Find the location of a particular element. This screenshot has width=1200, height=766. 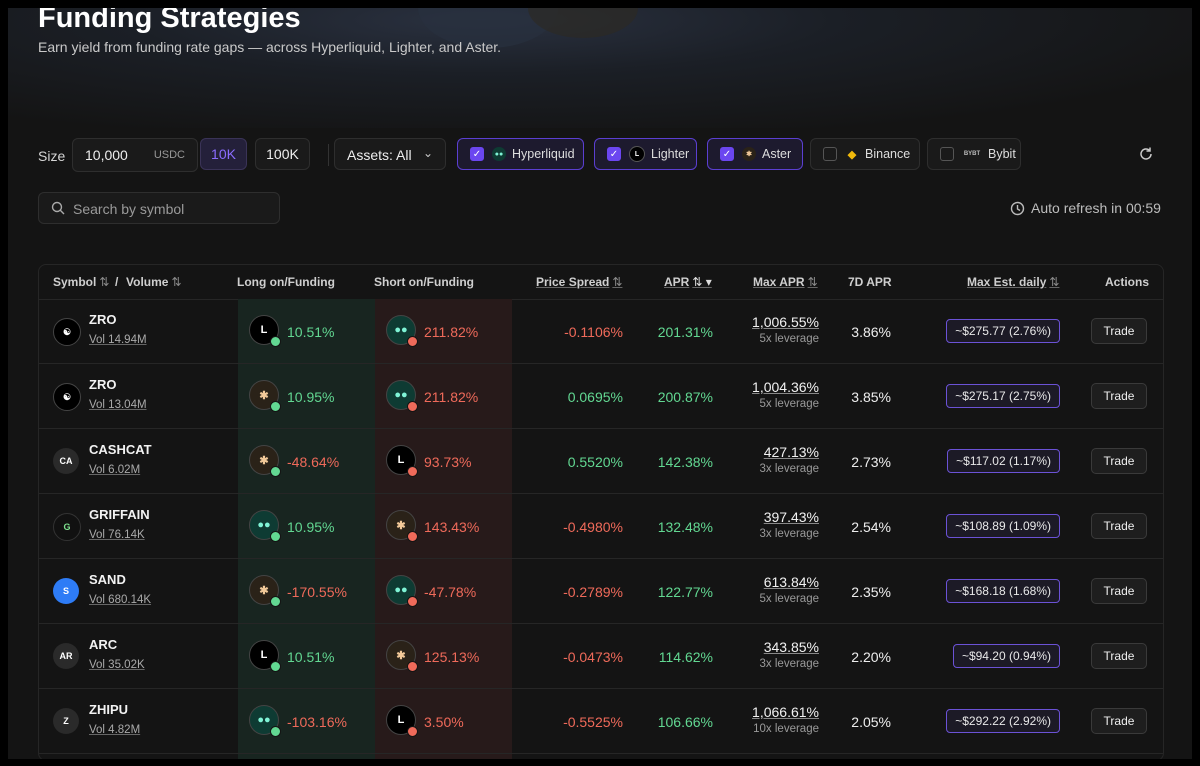

zro-logo-icon: ☯ is located at coordinates (67, 397).